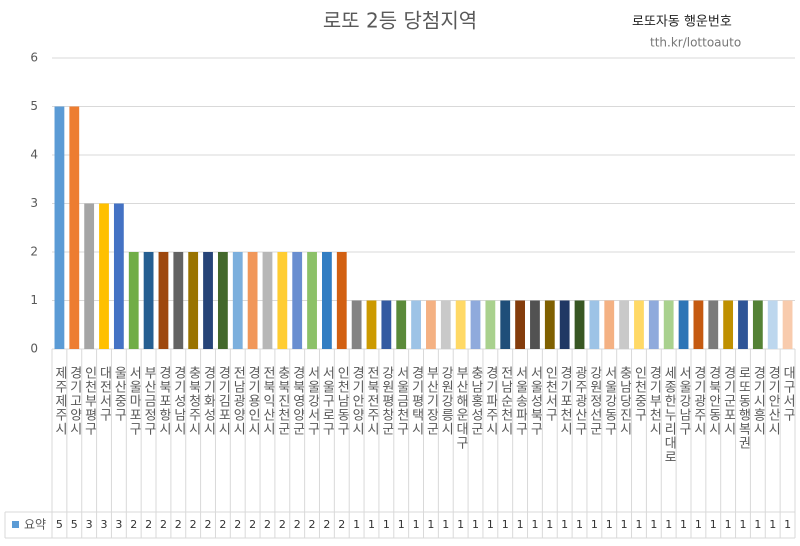  I want to click on data-label: 3, so click(89, 524).